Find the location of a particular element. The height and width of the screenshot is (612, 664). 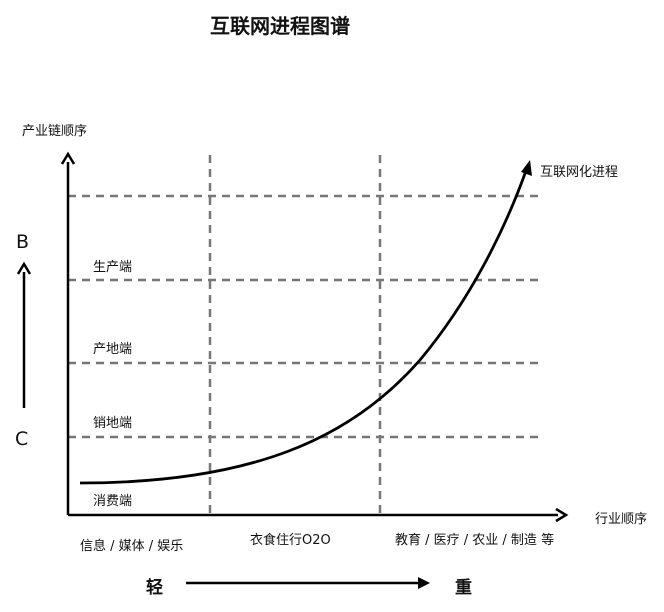

curve-arrowhead is located at coordinates (526, 168).